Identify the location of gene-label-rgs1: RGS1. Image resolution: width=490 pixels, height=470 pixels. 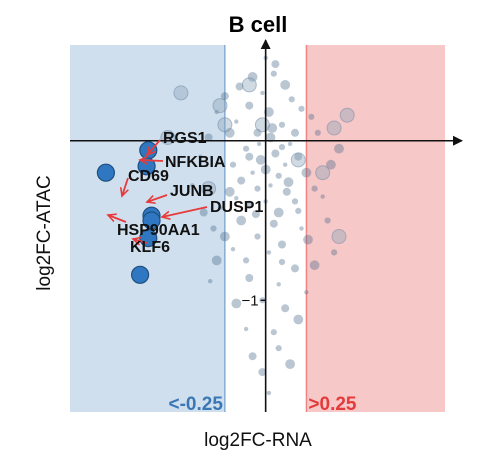
(185, 138).